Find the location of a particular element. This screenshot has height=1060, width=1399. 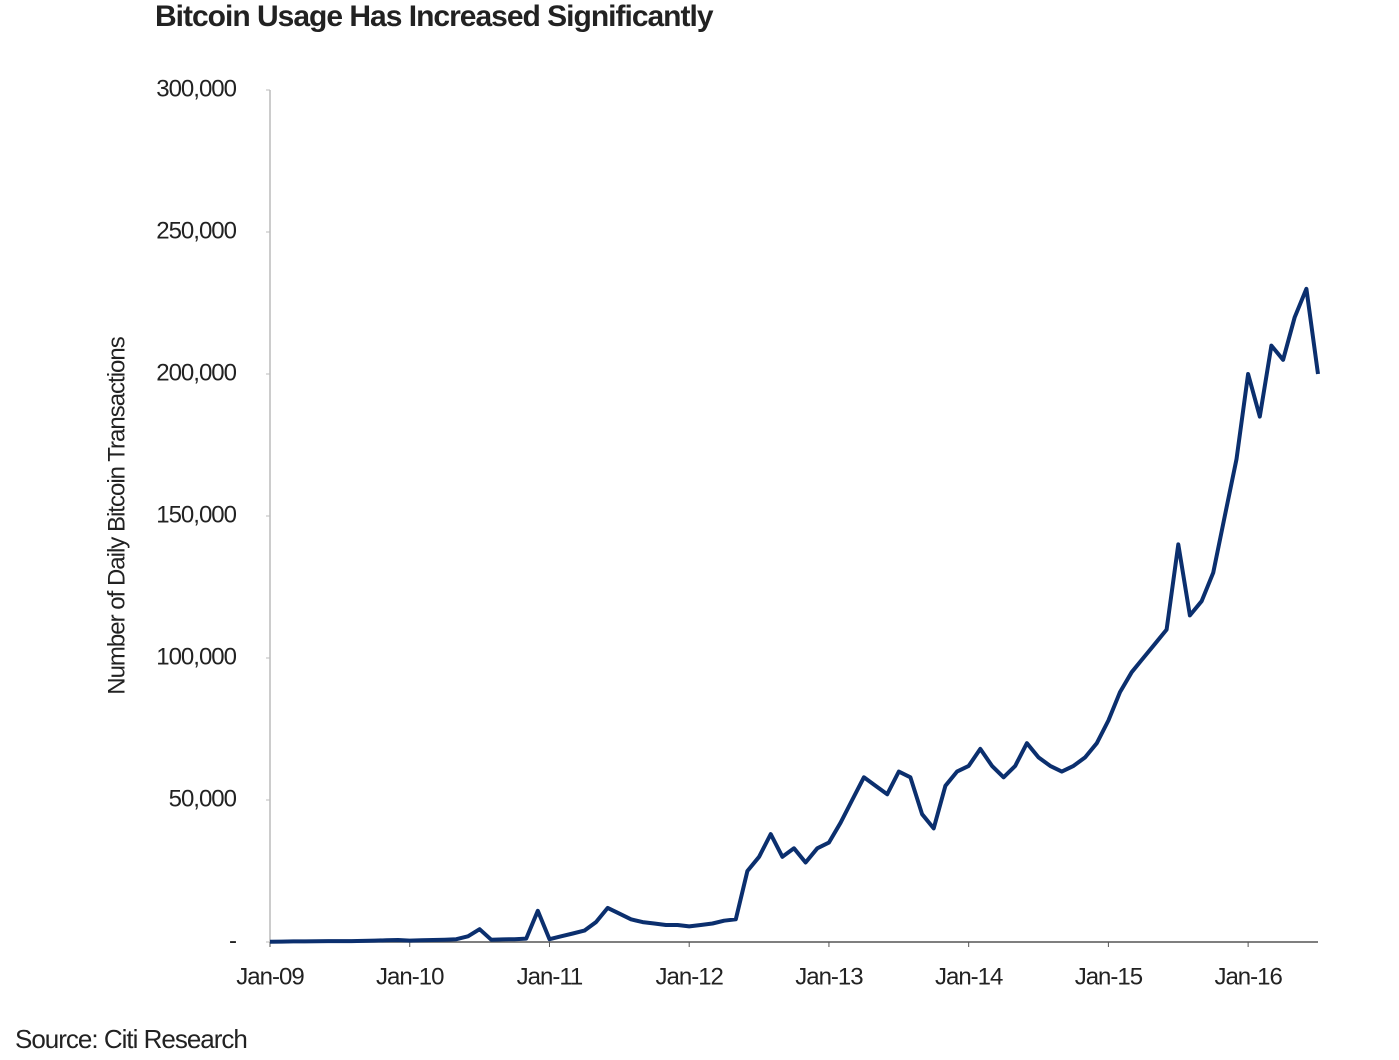

x-tick-label: Jan-14 is located at coordinates (969, 976).